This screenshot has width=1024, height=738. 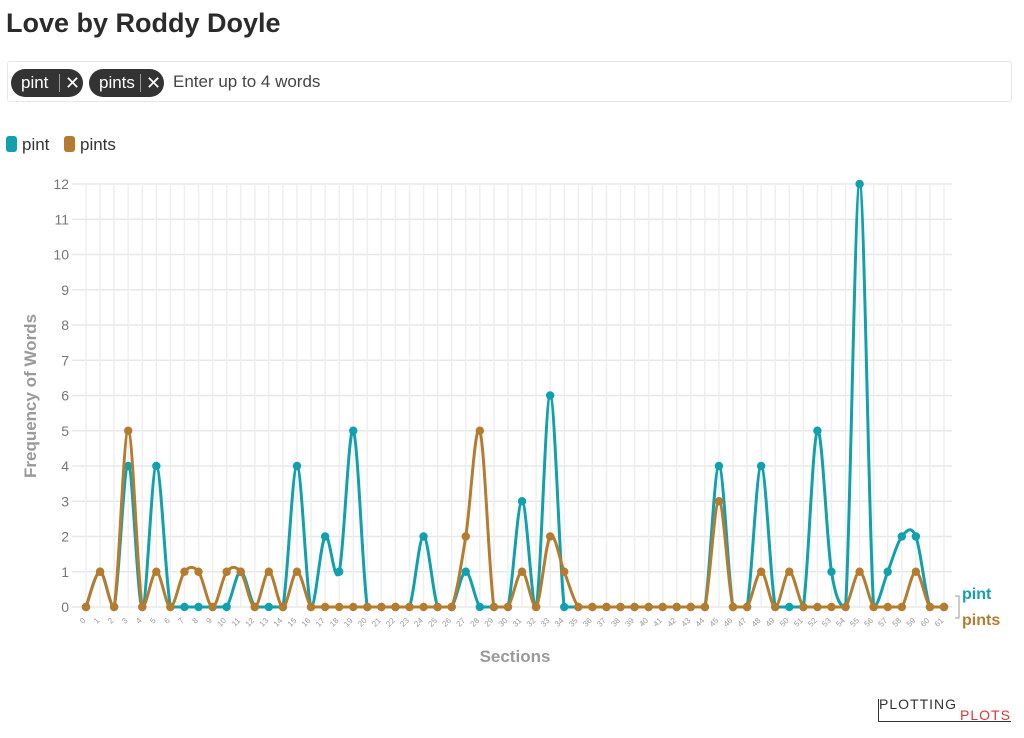 I want to click on legend-item-pint: pint, so click(x=27, y=145).